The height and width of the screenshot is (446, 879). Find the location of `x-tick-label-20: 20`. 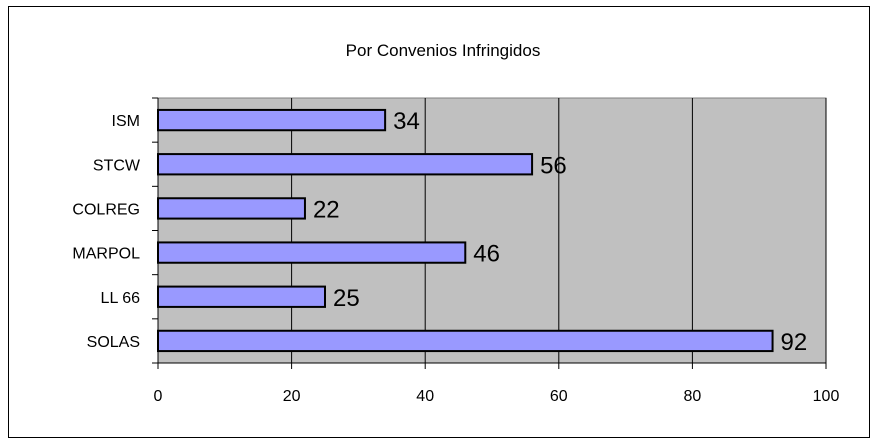

x-tick-label-20: 20 is located at coordinates (292, 396).